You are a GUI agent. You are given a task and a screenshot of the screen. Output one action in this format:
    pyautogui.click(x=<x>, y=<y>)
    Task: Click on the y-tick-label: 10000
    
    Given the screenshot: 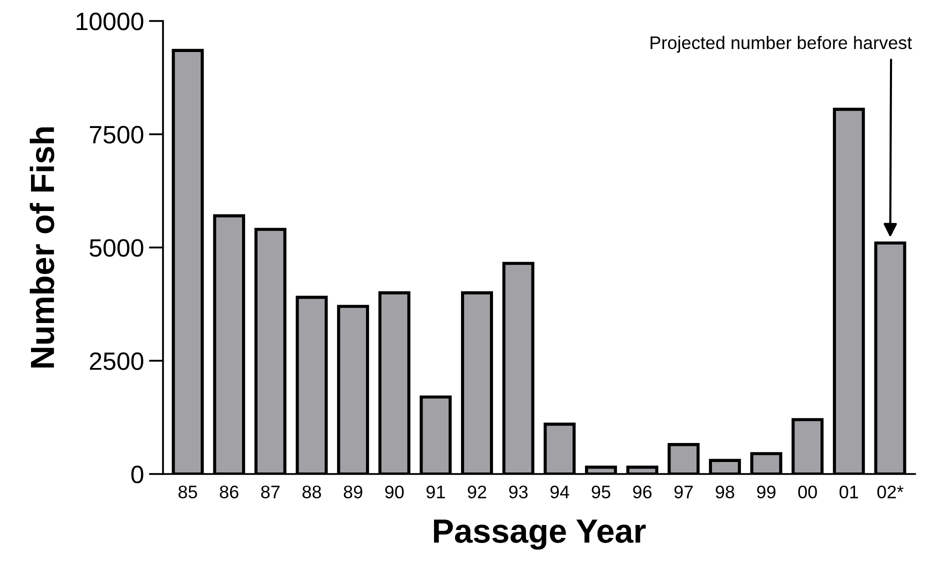 What is the action you would take?
    pyautogui.click(x=110, y=21)
    